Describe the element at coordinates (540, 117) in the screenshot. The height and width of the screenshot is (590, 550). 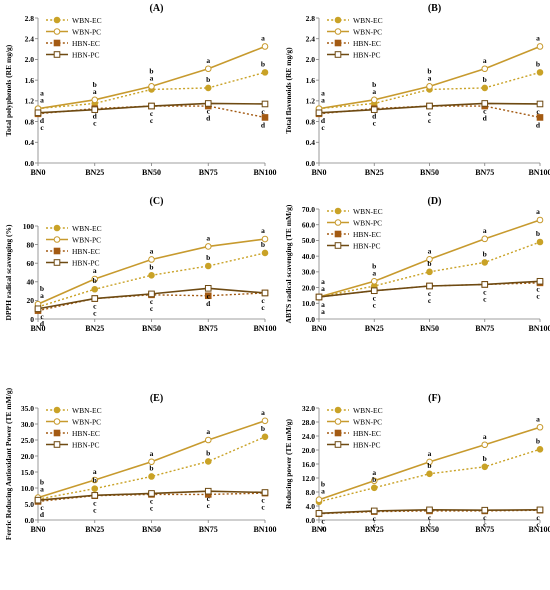
I see `data-point-hbn-ec` at that location.